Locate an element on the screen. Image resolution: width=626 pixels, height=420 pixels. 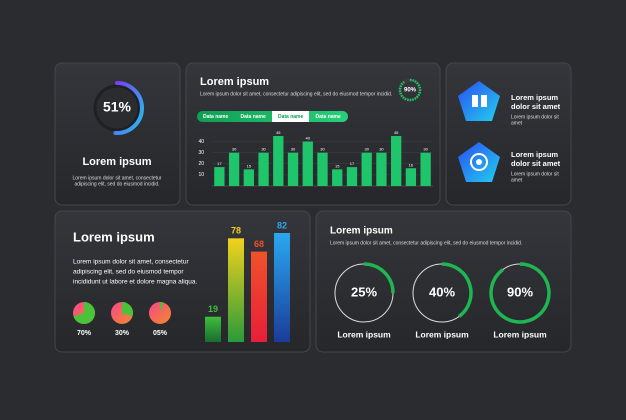
gauge-label: 25% is located at coordinates (364, 291).